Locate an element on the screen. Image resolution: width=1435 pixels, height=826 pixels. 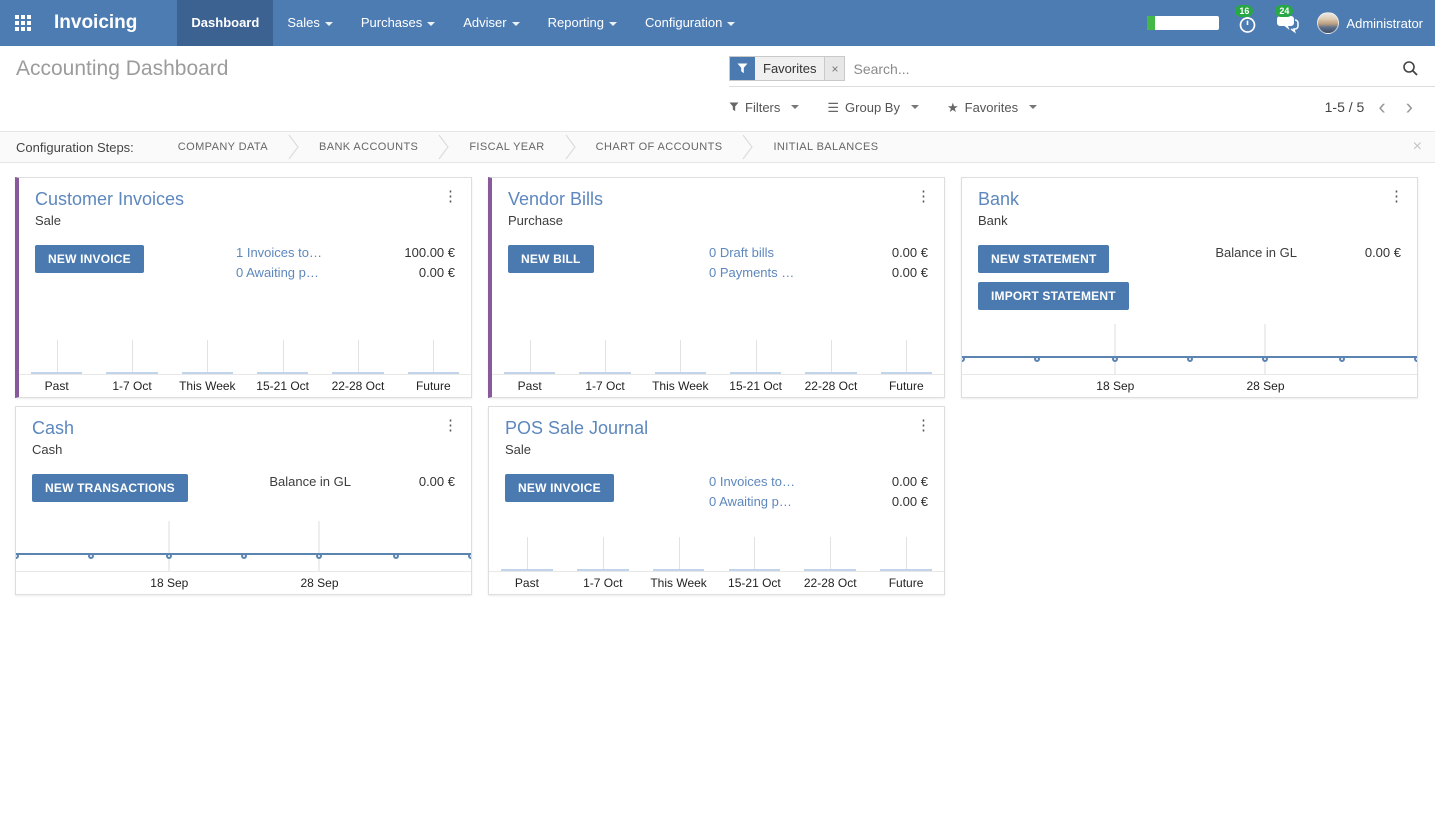
nav-item-dashboard: Dashboard is located at coordinates (225, 23).